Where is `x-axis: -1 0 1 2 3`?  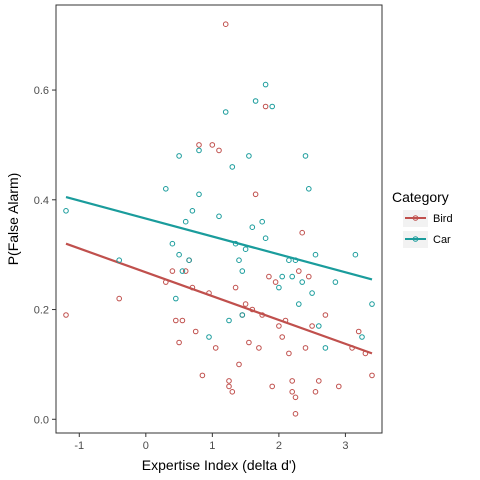
x-axis: -1 0 1 2 3 is located at coordinates (211, 442).